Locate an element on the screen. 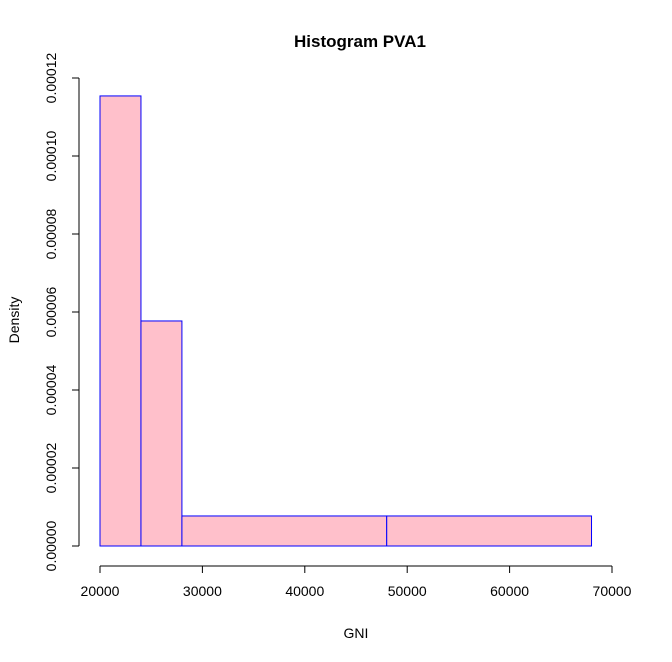 This screenshot has width=672, height=662. y-tick-label: 0.00004 is located at coordinates (51, 389).